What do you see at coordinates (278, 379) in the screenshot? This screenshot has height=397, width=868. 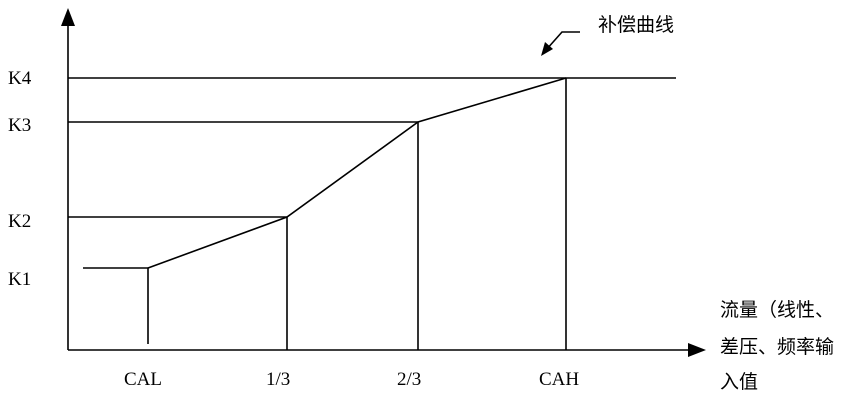 I see `x-label-one-third: 1/3` at bounding box center [278, 379].